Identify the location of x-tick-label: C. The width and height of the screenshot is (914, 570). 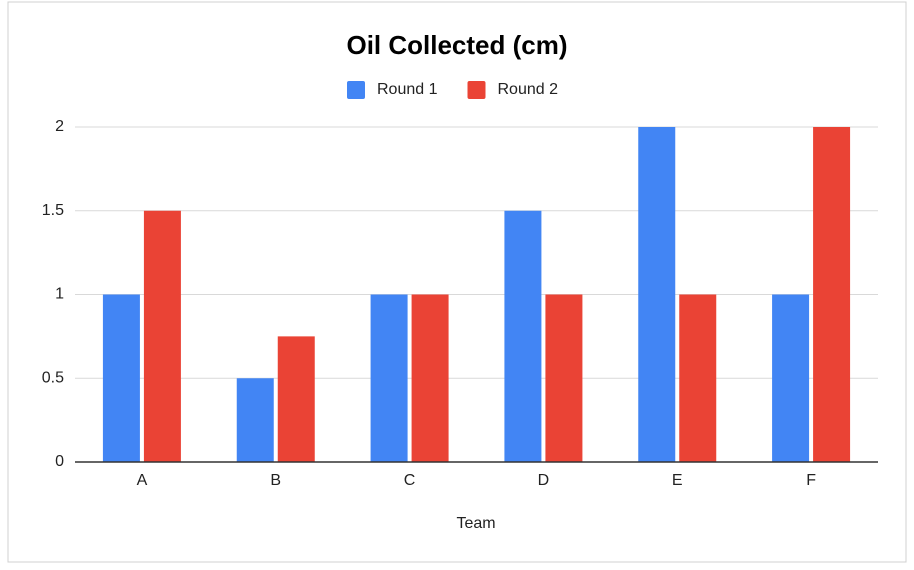
(410, 480).